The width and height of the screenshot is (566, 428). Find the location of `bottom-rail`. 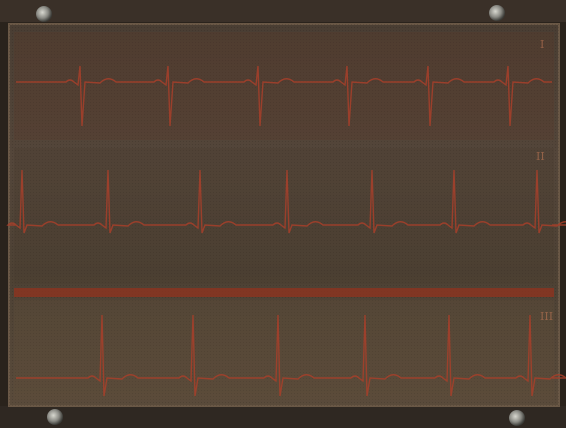

bottom-rail is located at coordinates (283, 417).